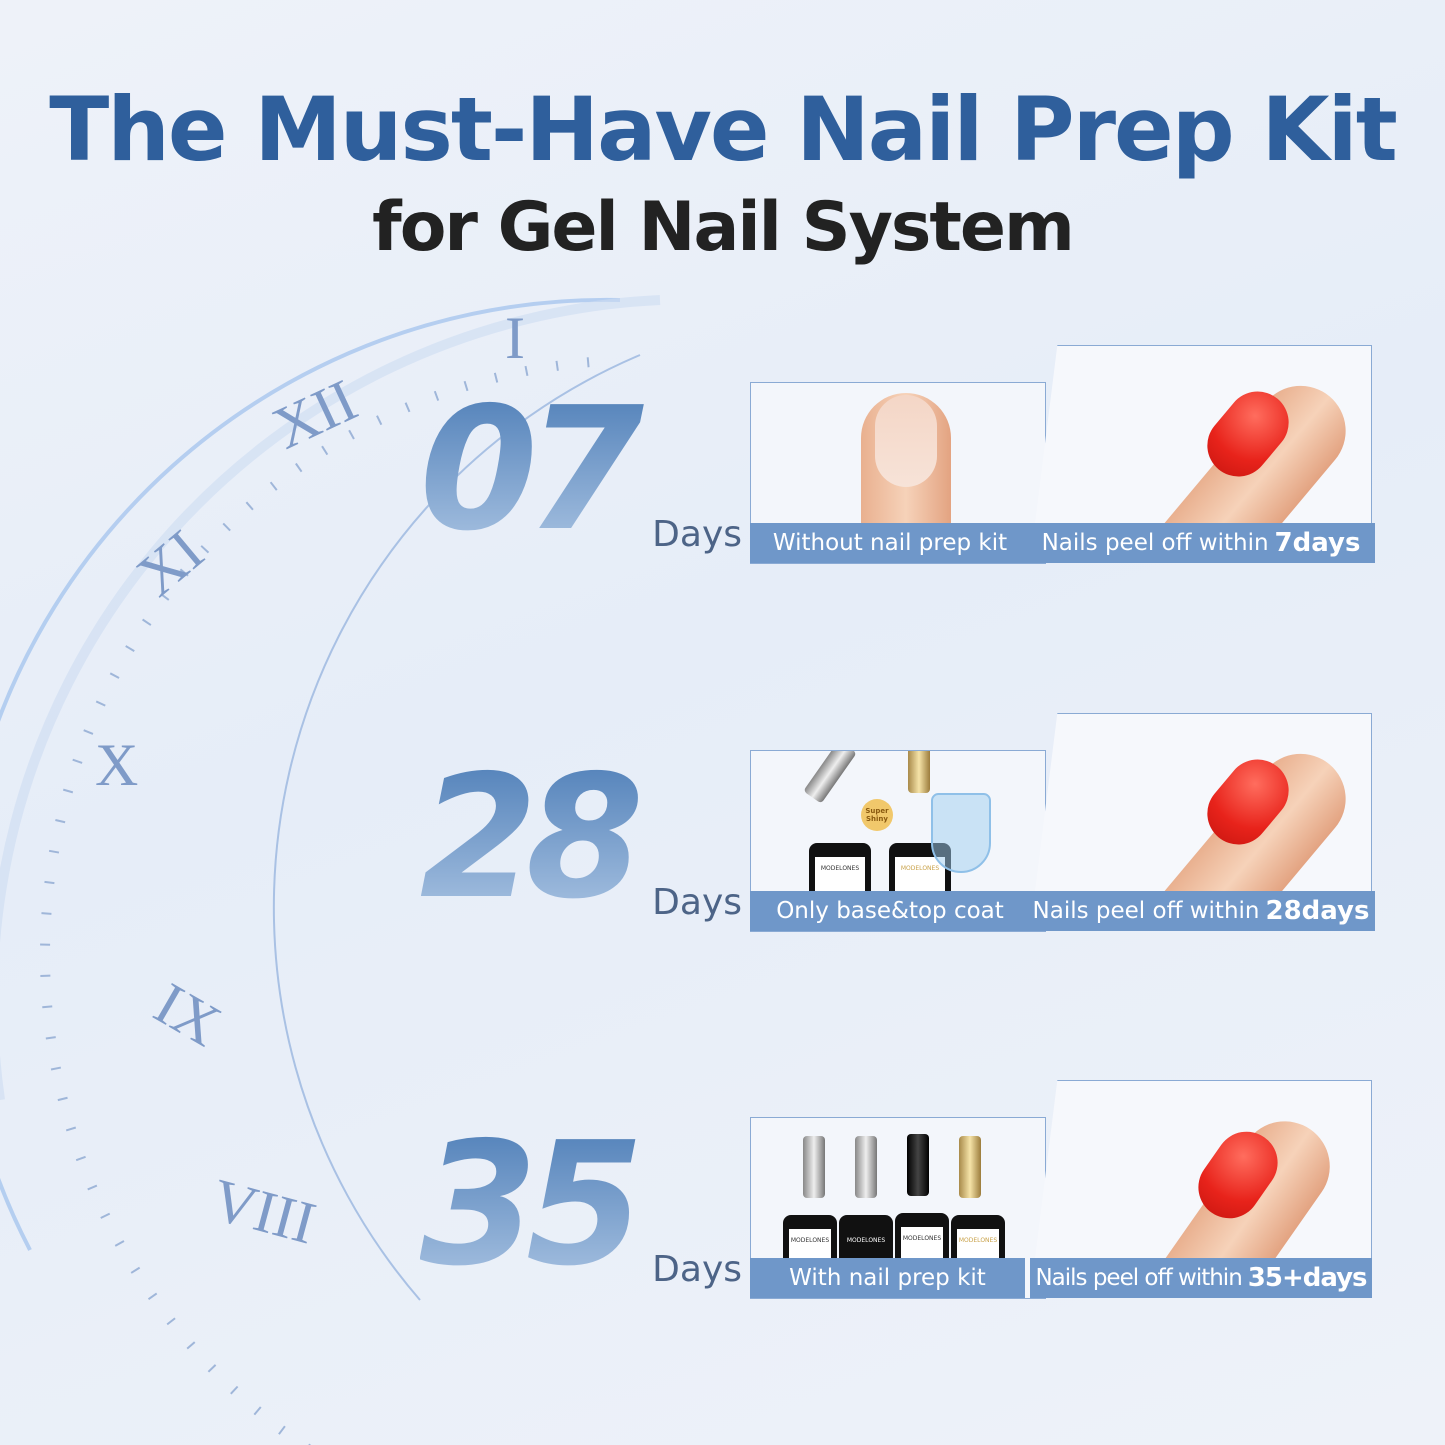 The height and width of the screenshot is (1445, 1445). What do you see at coordinates (515, 338) in the screenshot?
I see `clock-numeral: I` at bounding box center [515, 338].